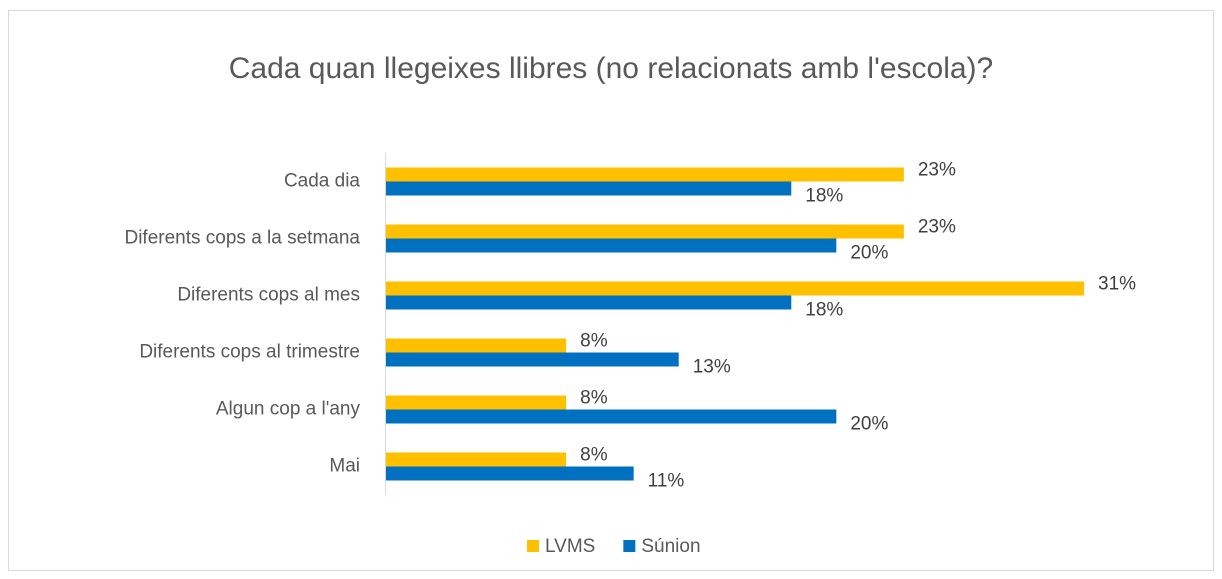  Describe the element at coordinates (322, 181) in the screenshot. I see `y-tick-label: Cada dia` at that location.